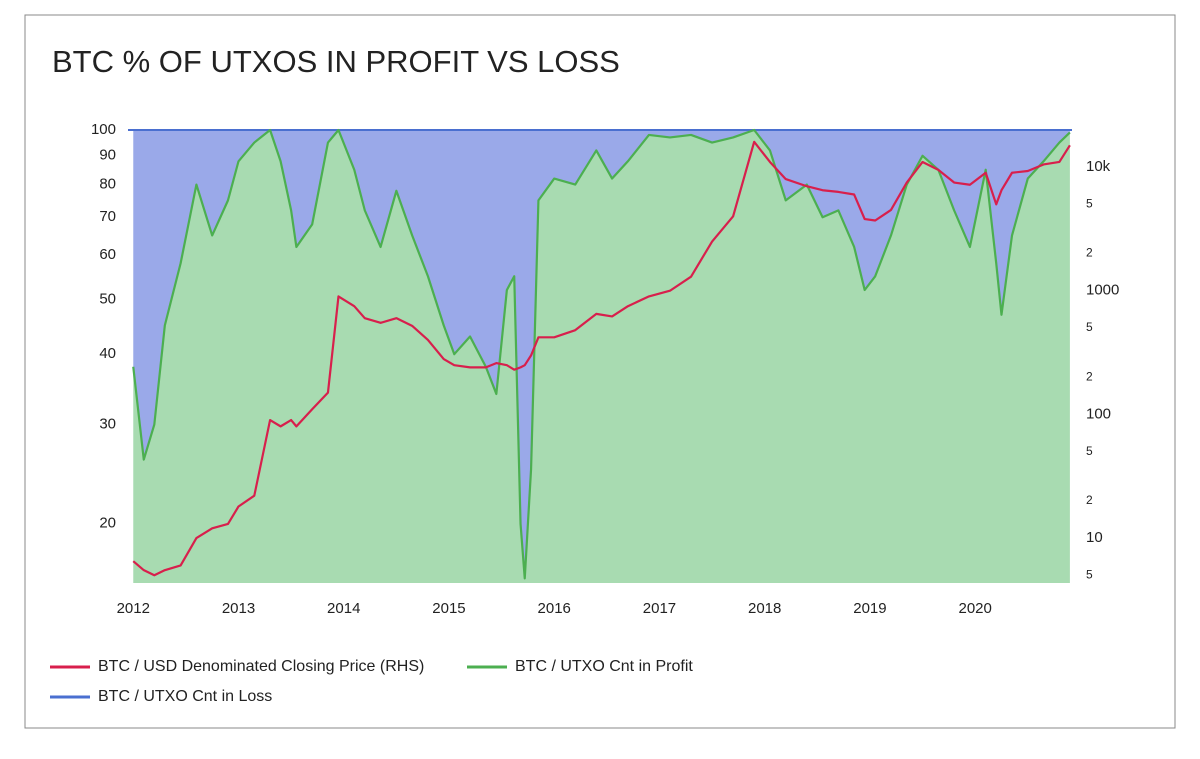  What do you see at coordinates (107, 523) in the screenshot?
I see `y-tick-label: 20` at bounding box center [107, 523].